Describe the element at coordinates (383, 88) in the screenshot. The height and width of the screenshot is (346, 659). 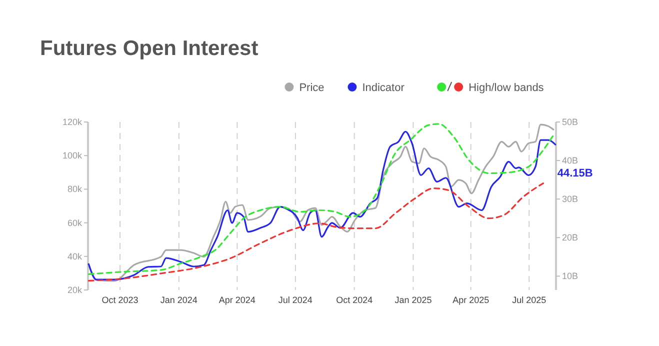
I see `legend-label: Indicator` at that location.